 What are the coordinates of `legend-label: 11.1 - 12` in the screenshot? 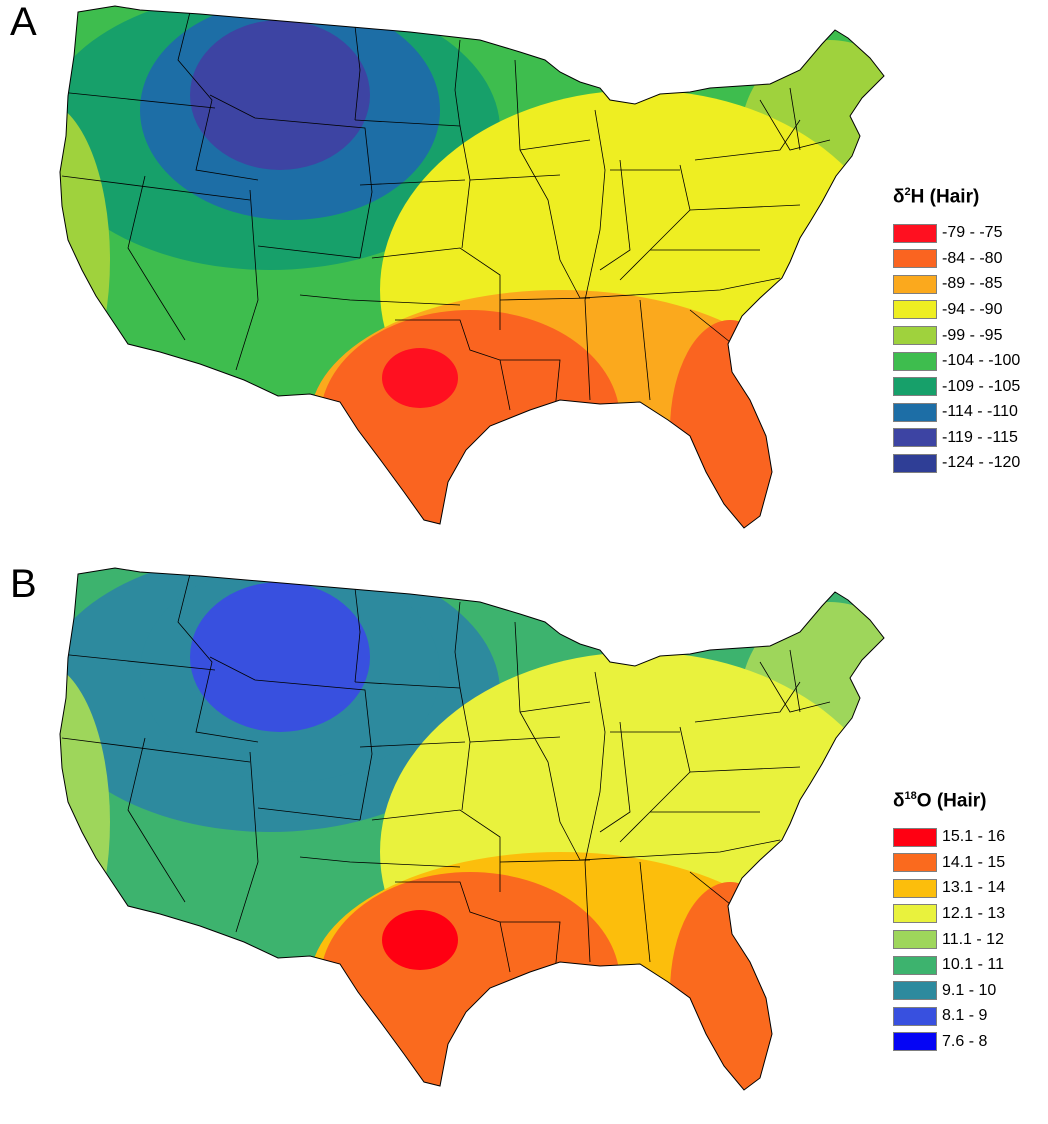 It's located at (973, 939).